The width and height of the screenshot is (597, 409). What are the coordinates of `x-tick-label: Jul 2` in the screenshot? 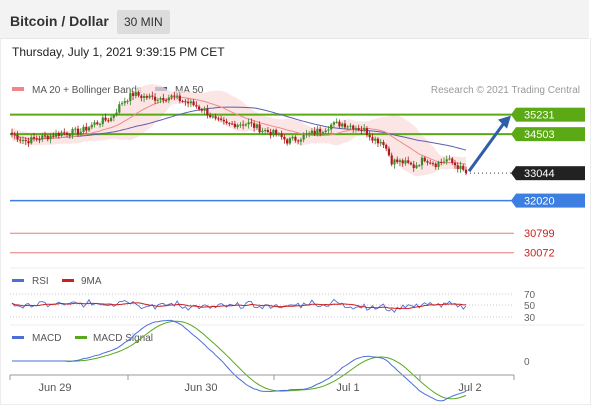 It's located at (469, 388).